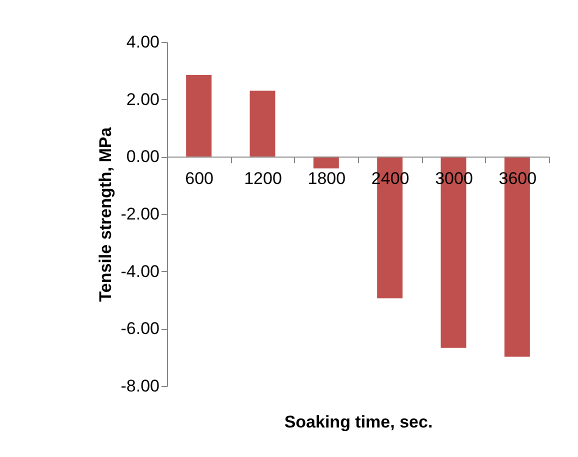 The width and height of the screenshot is (578, 457). What do you see at coordinates (327, 178) in the screenshot?
I see `x-tick-label: 1800` at bounding box center [327, 178].